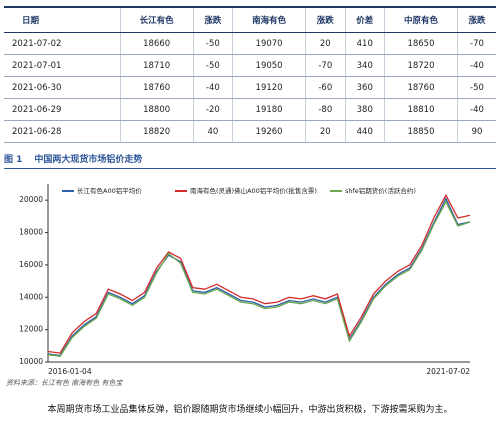  I want to click on table-cell: -60, so click(325, 87).